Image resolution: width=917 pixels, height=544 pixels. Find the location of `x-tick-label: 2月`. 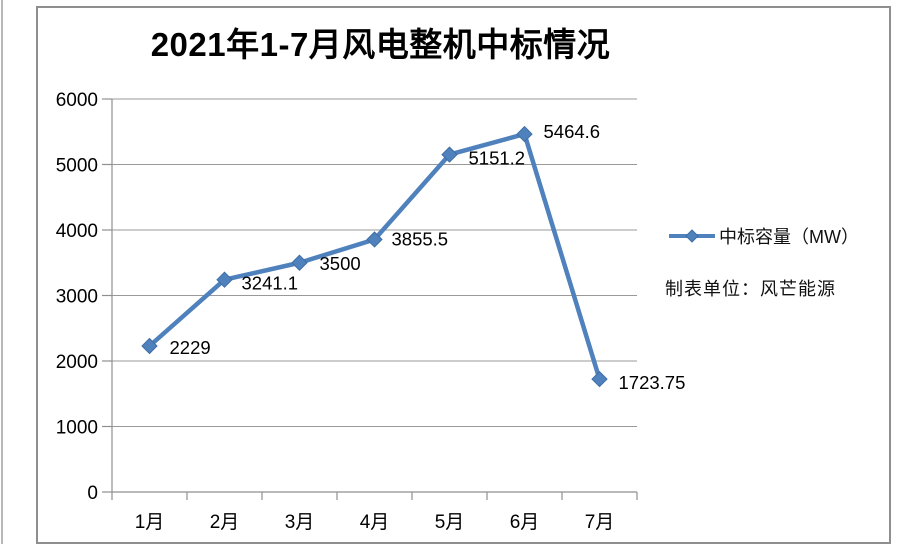

x-tick-label: 2月 is located at coordinates (225, 522).